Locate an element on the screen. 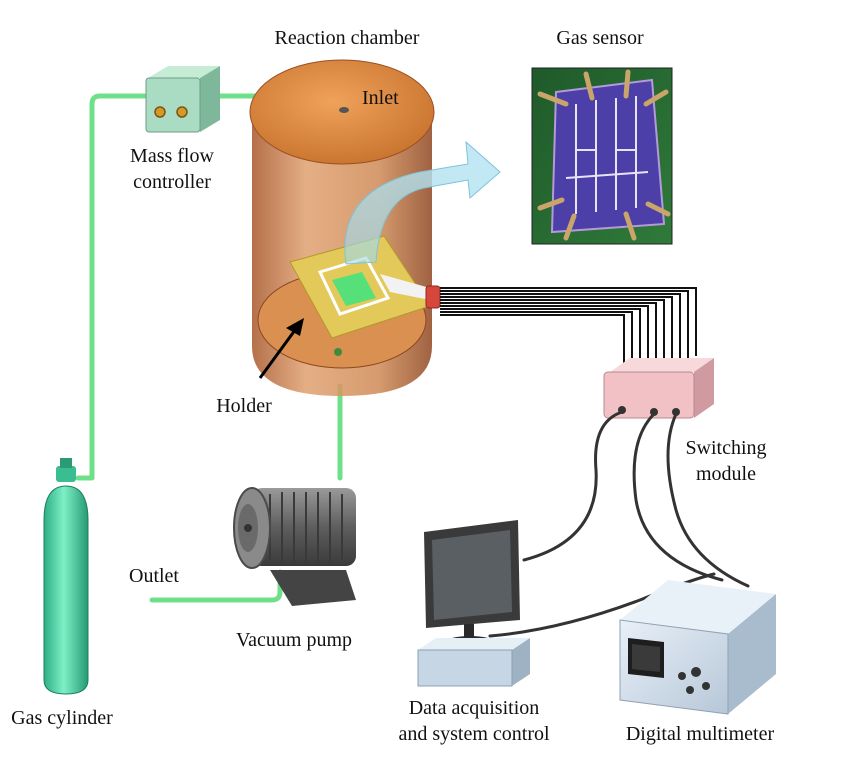 This screenshot has width=868, height=760. label-vacuum-pump: Vacuum pump is located at coordinates (294, 640).